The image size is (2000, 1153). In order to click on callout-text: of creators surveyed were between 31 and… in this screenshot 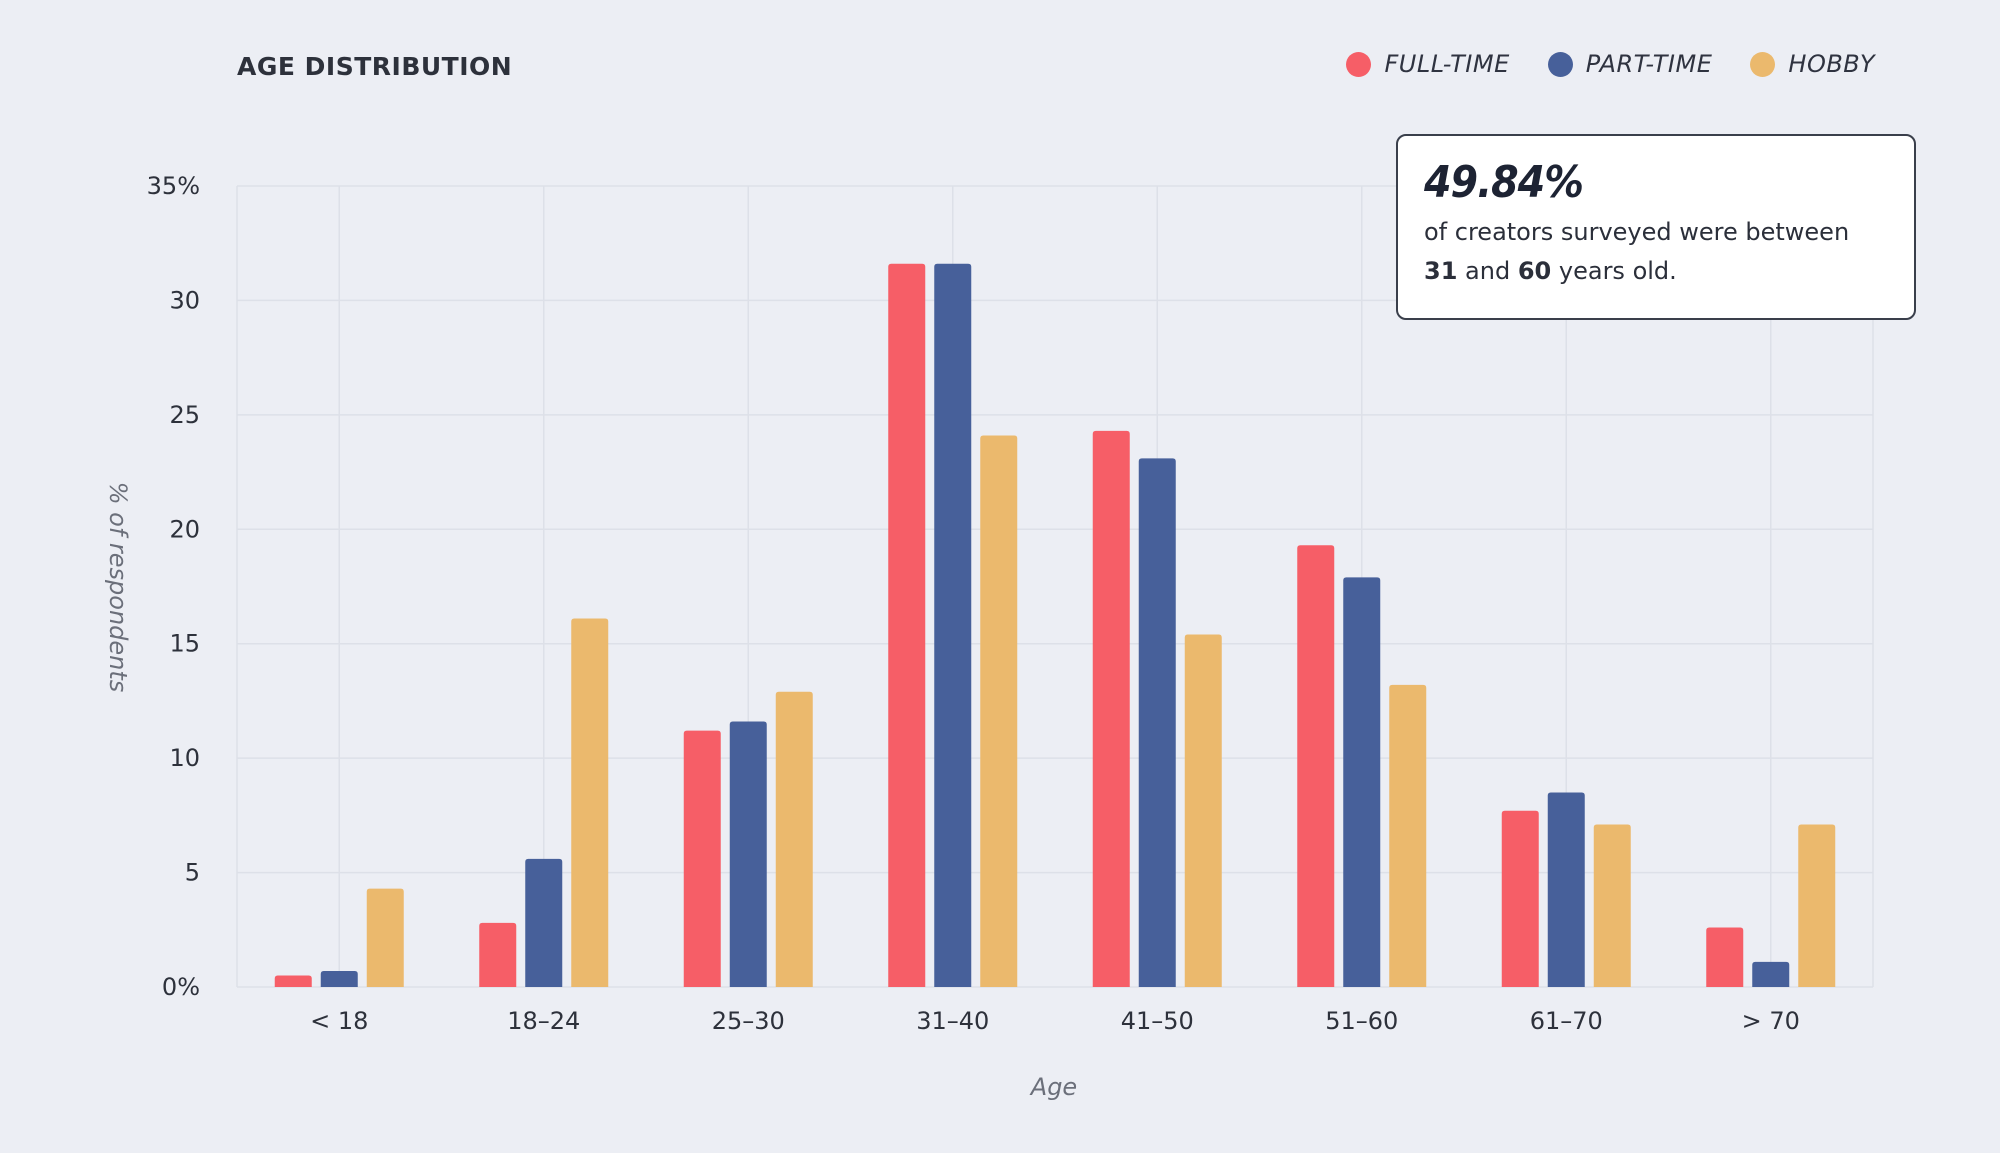, I will do `click(1656, 252)`.